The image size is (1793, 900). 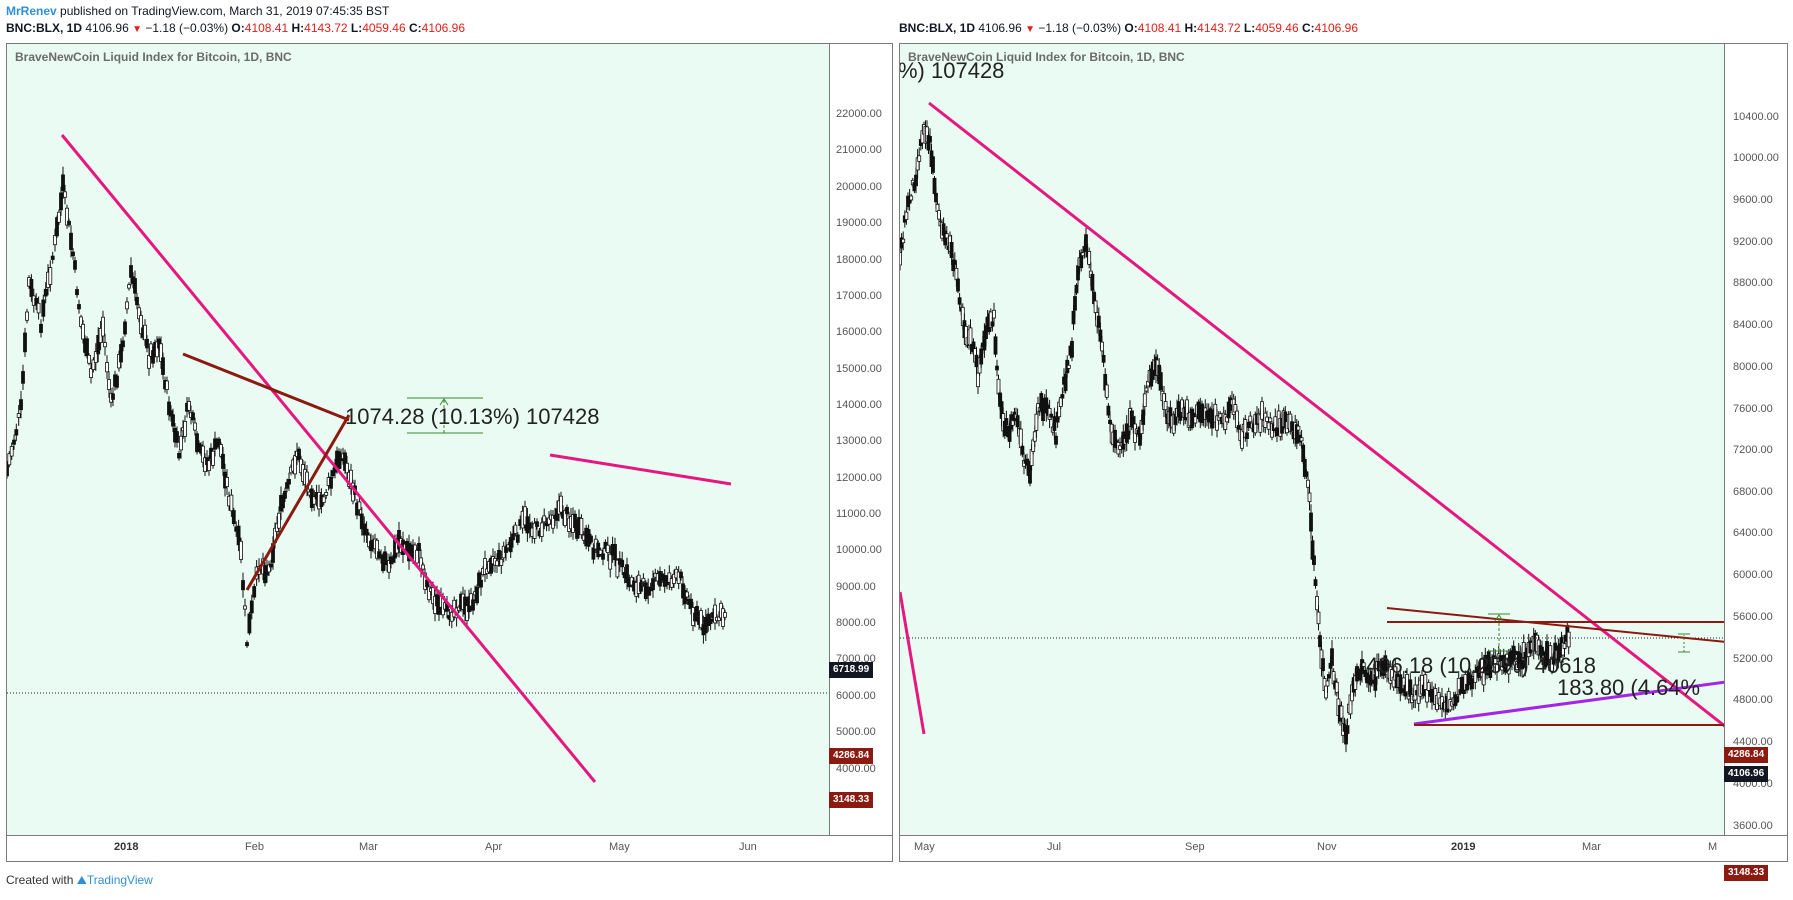 What do you see at coordinates (187, 28) in the screenshot?
I see `change-value: −1.18 (−0.03%)` at bounding box center [187, 28].